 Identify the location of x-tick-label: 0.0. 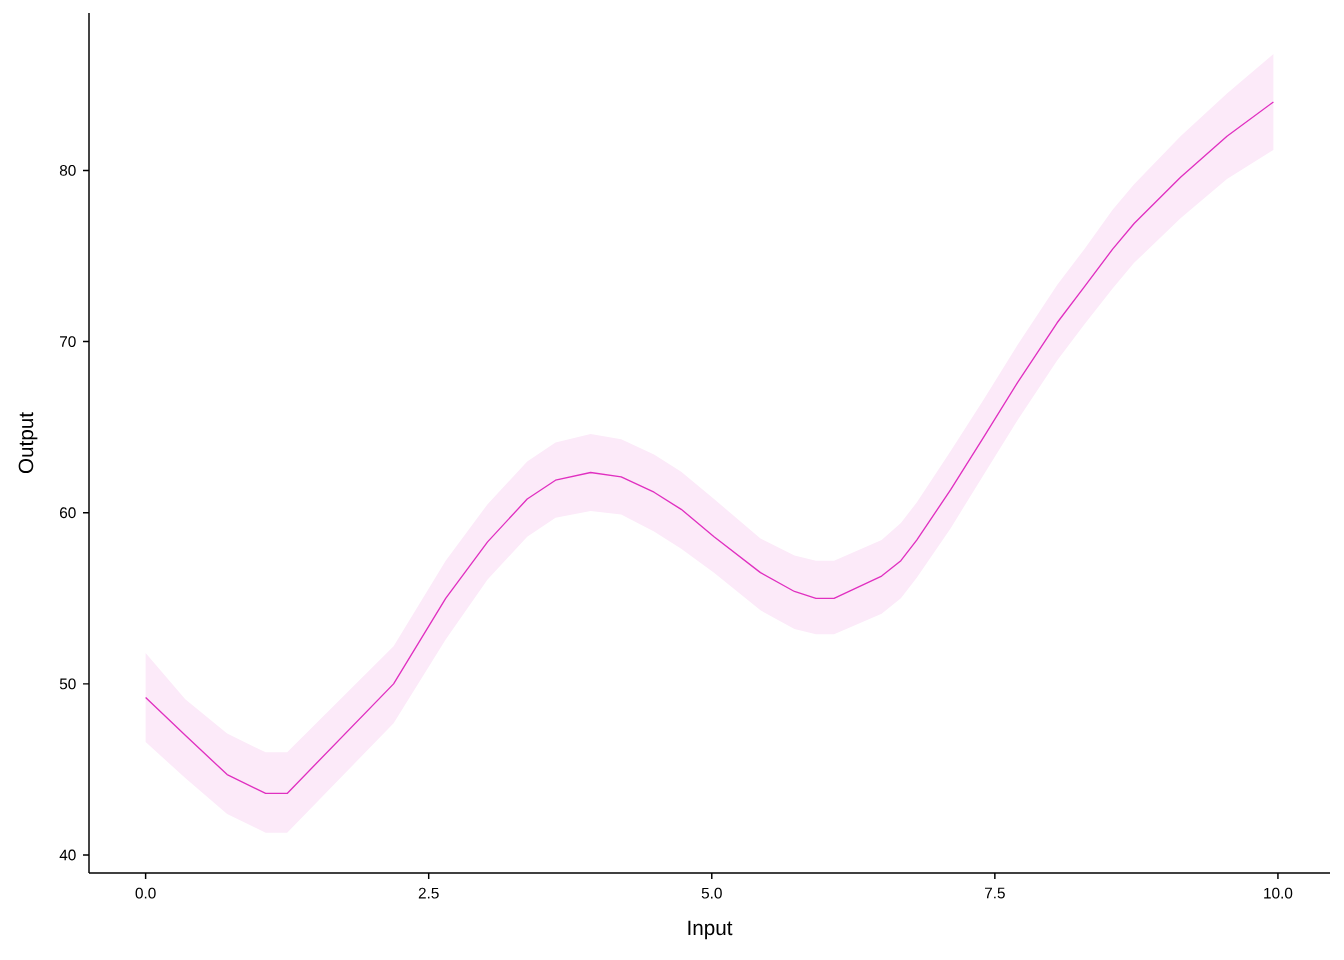
(145, 893).